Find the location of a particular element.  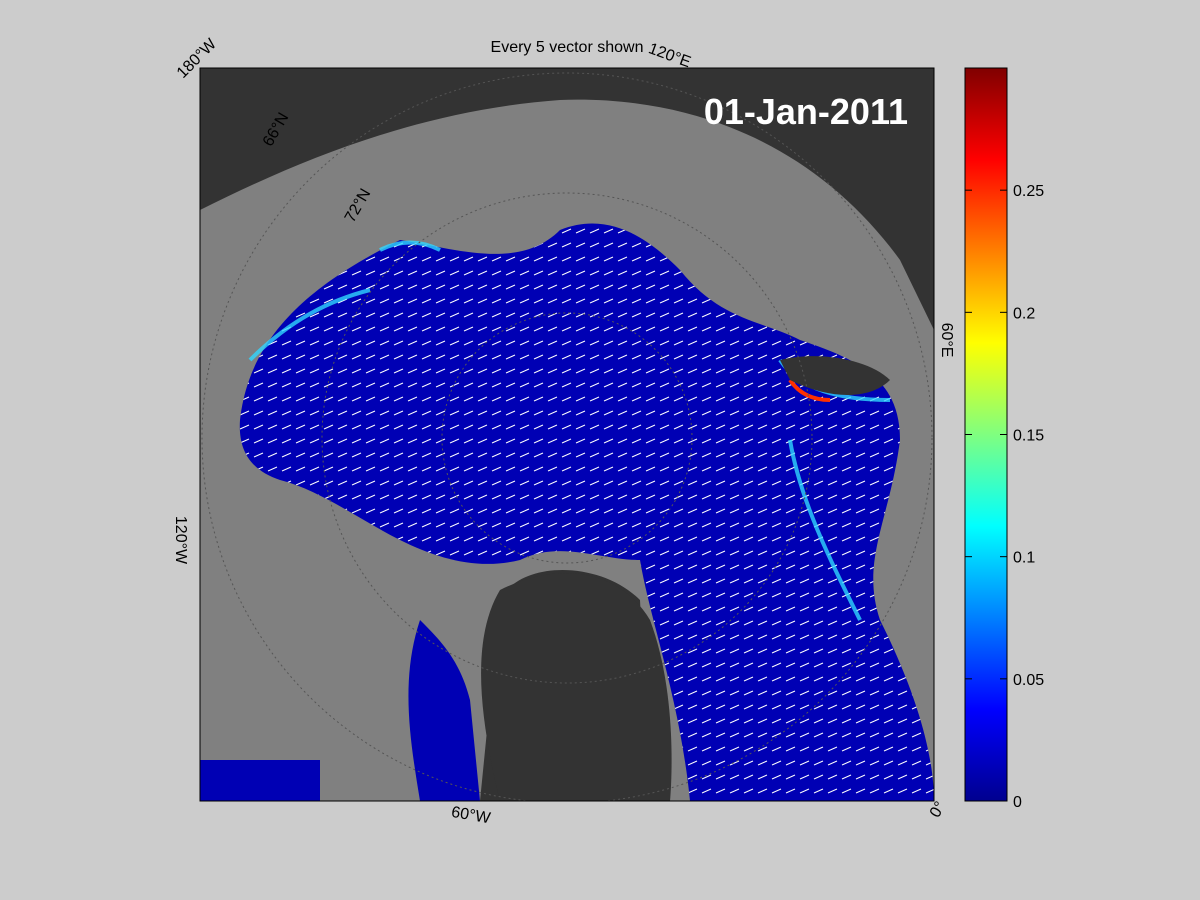

longitude-label: 60°E is located at coordinates (946, 340).